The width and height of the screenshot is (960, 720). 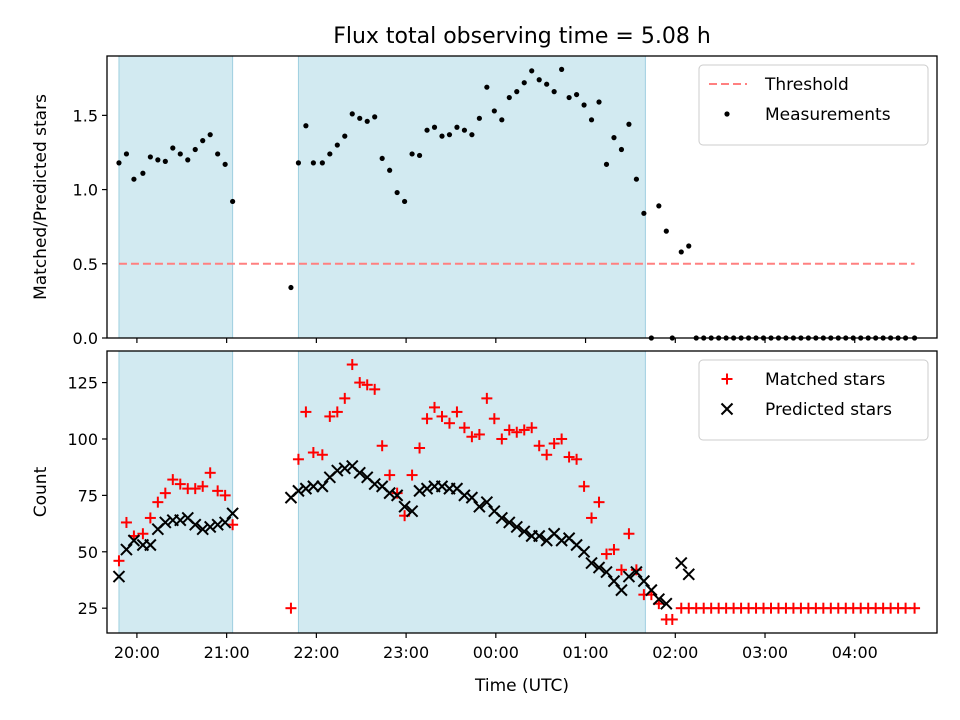 What do you see at coordinates (41, 491) in the screenshot?
I see `y-axis-label: Count` at bounding box center [41, 491].